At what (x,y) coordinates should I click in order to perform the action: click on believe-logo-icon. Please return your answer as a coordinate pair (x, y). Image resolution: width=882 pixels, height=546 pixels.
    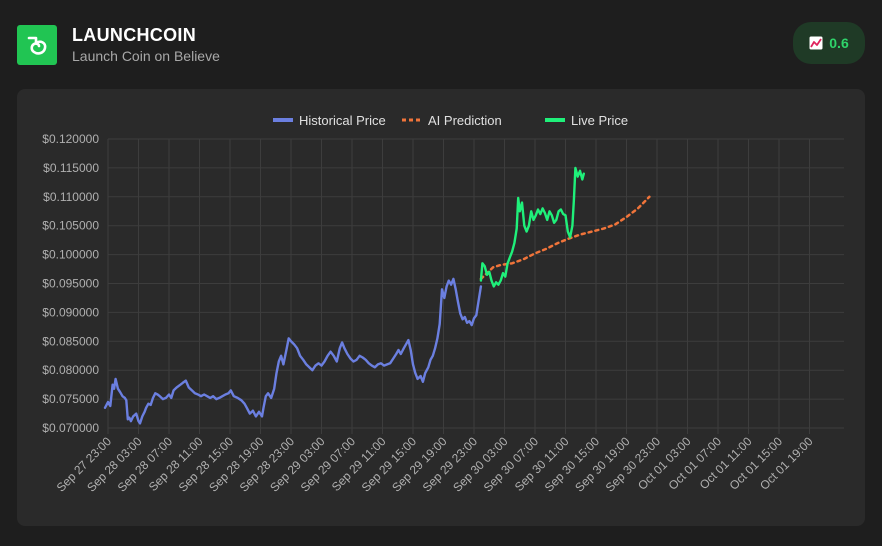
    Looking at the image, I should click on (37, 45).